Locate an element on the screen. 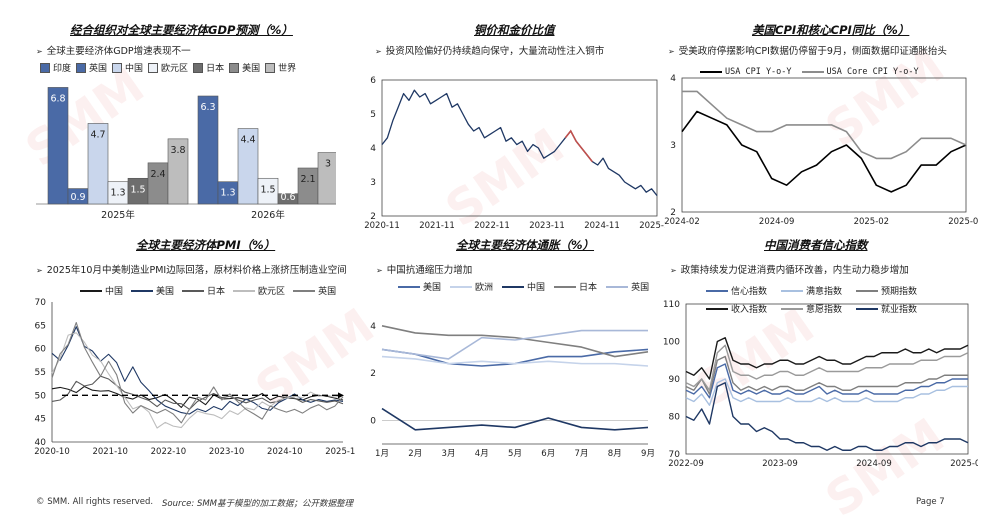  legend-item: USA CPI Y-o-Y is located at coordinates (746, 72).